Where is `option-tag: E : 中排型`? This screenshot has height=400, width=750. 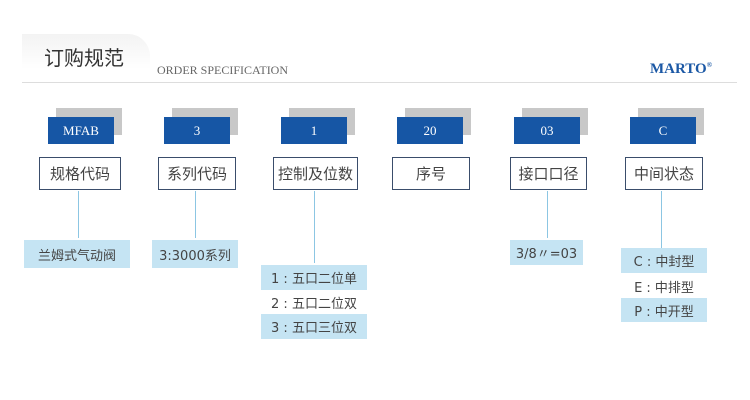 option-tag: E : 中排型 is located at coordinates (664, 288).